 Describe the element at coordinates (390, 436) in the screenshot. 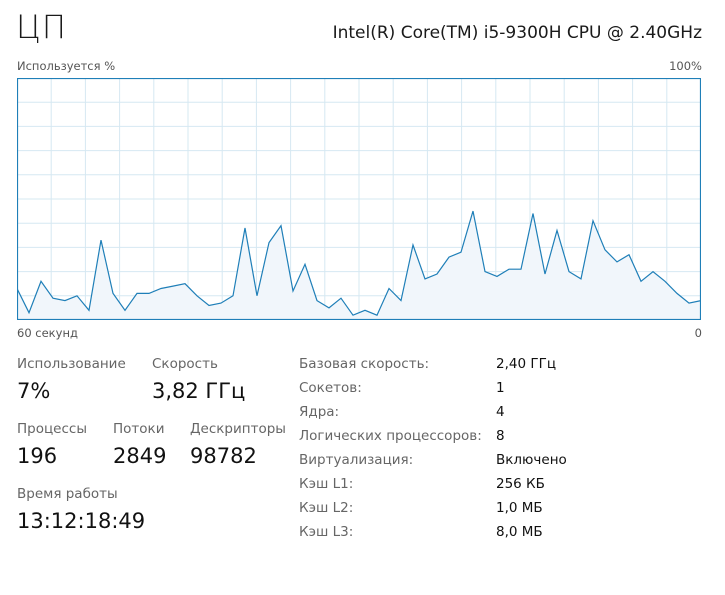

I see `detail-label: Логических процессоров:` at that location.